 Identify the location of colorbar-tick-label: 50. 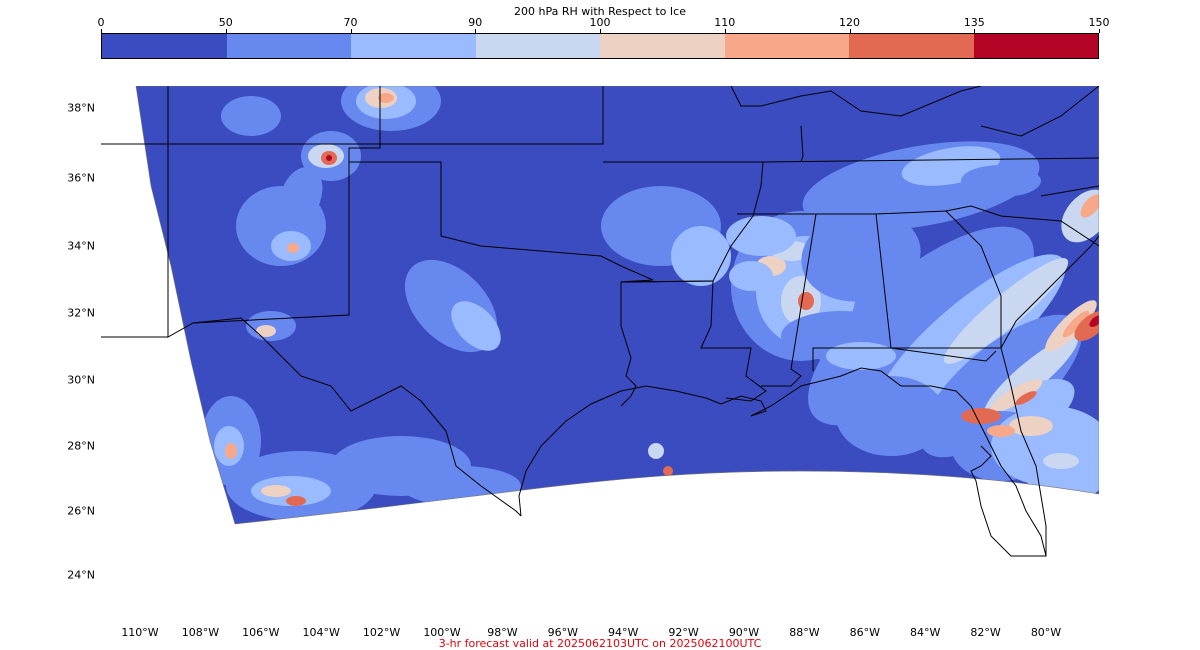
(225, 22).